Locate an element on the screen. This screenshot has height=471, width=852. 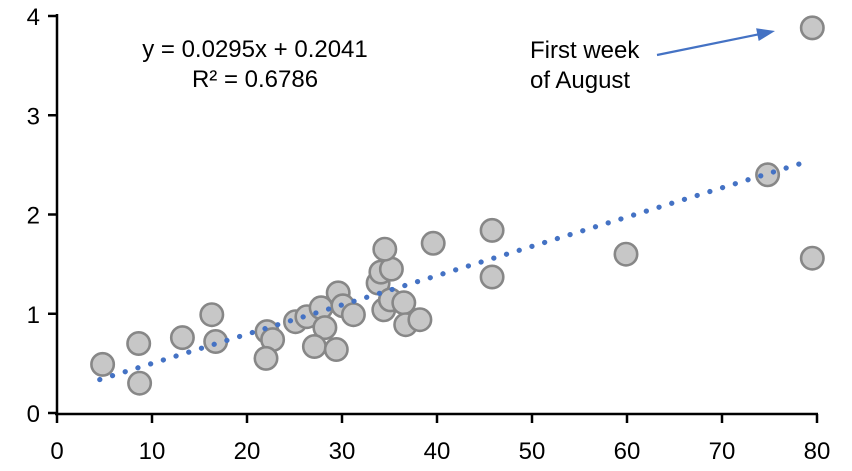
y-tick-label: 4 is located at coordinates (33, 17).